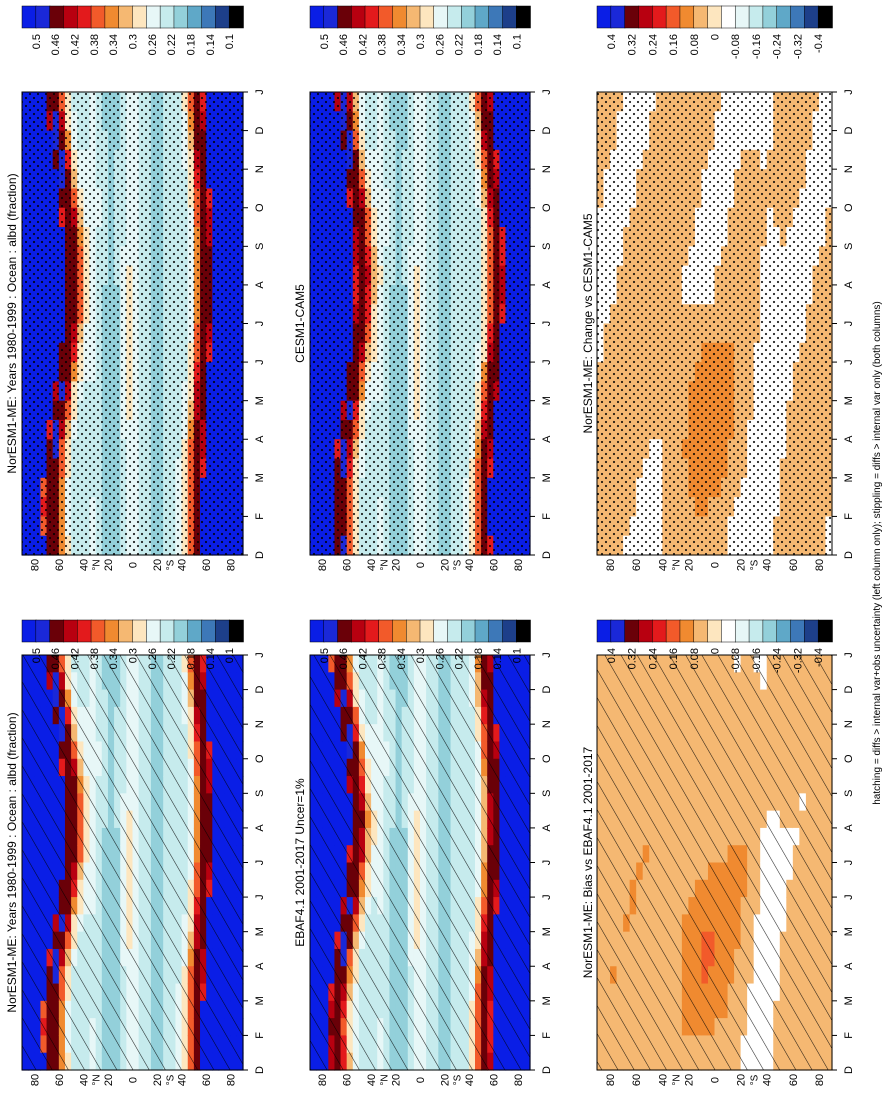 This screenshot has height=1107, width=891. What do you see at coordinates (300, 862) in the screenshot?
I see `panel-title: EBAF4.1 2001-2017 Uncer=1%` at bounding box center [300, 862].